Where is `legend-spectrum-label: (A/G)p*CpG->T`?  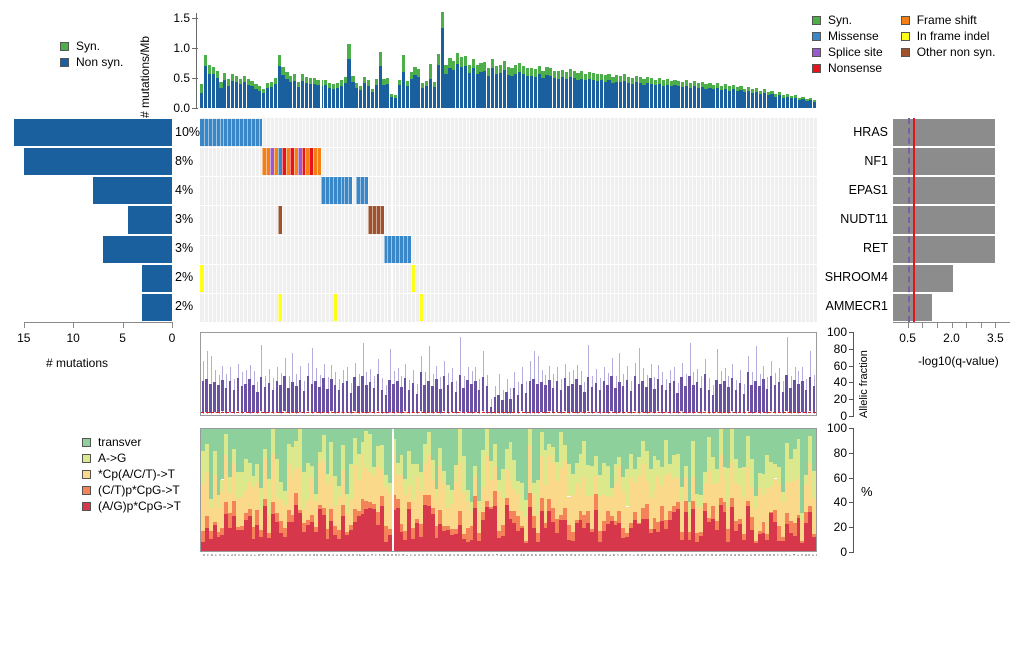
legend-spectrum-label: (A/G)p*CpG->T is located at coordinates (140, 506).